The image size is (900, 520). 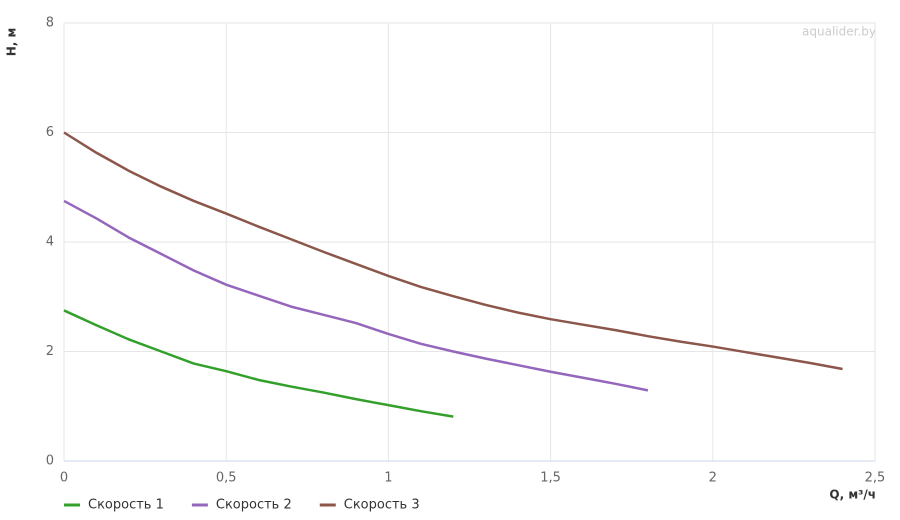 What do you see at coordinates (50, 461) in the screenshot?
I see `y-tick-label: 0` at bounding box center [50, 461].